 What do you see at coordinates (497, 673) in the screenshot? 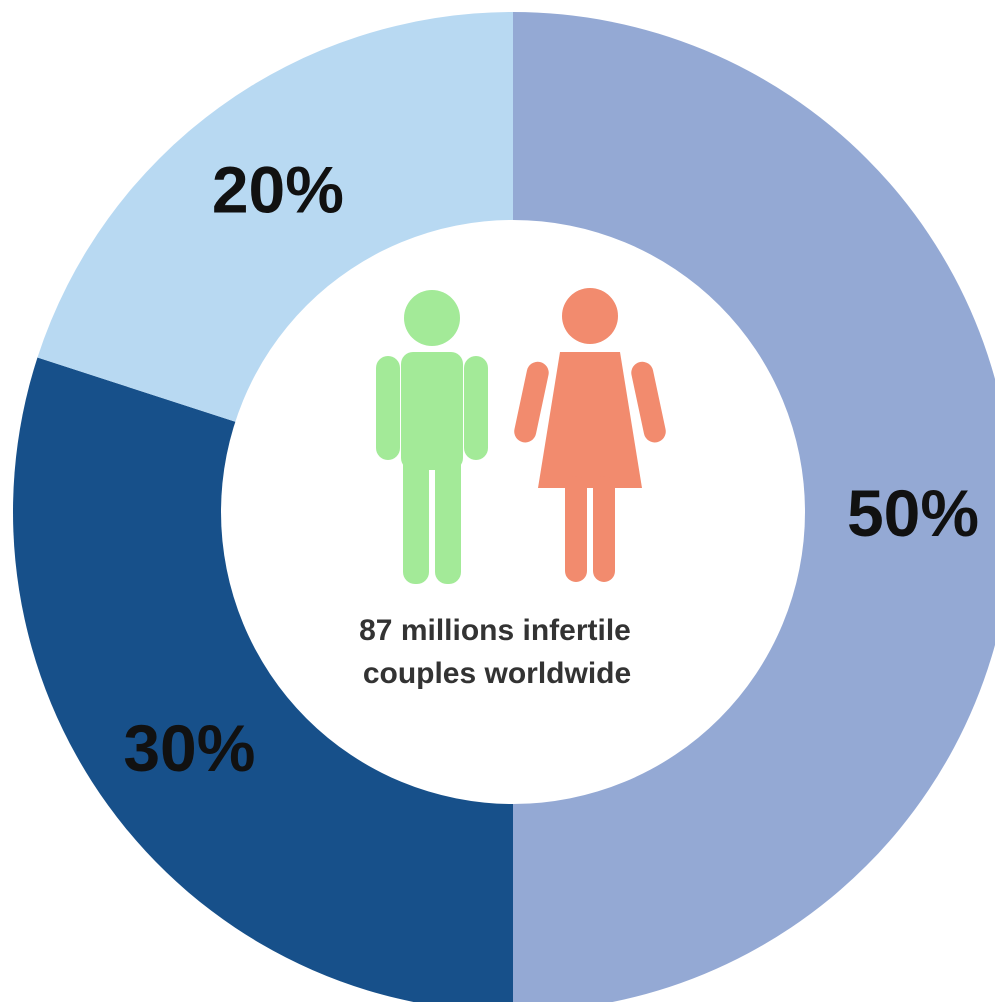
I see `center-text-line2: couples worldwide` at bounding box center [497, 673].